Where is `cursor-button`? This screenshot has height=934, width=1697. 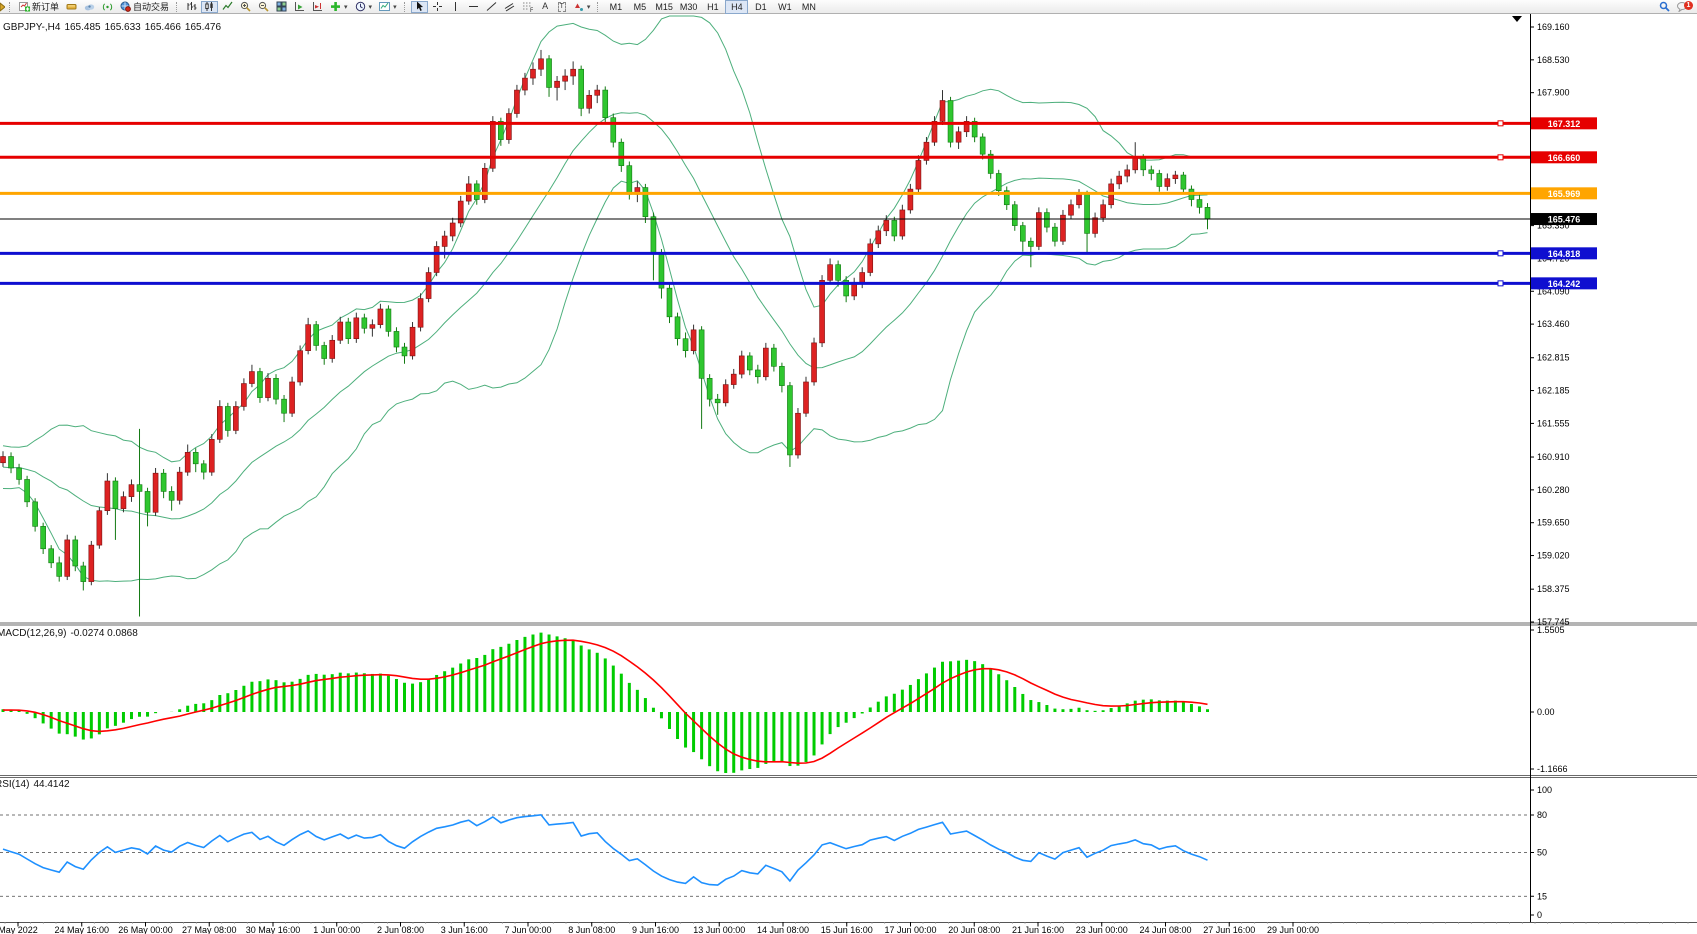
cursor-button is located at coordinates (419, 6).